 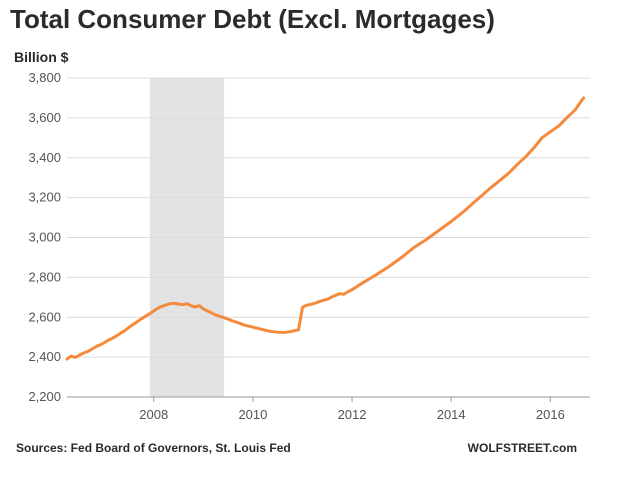 I want to click on x-tick-label: 2010, so click(x=252, y=414).